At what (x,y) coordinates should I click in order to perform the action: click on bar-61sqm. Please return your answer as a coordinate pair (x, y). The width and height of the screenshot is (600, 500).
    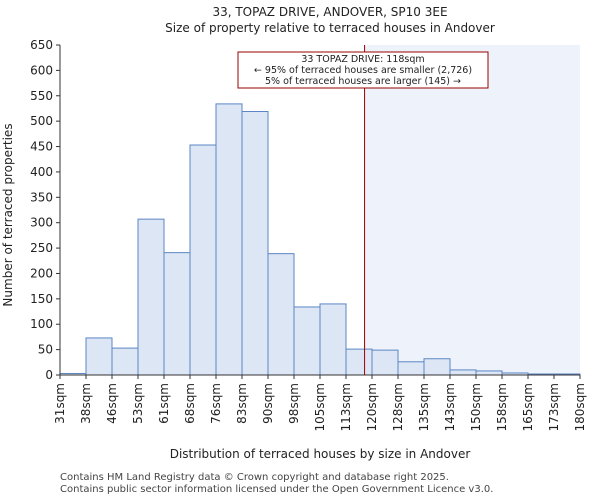
    Looking at the image, I should click on (177, 314).